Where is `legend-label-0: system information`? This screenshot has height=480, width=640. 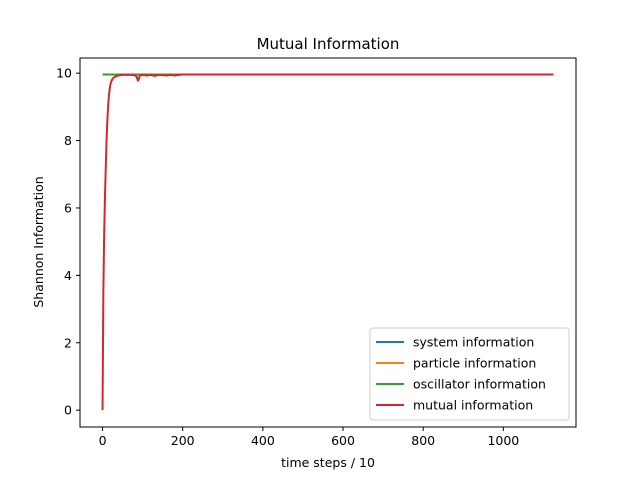
legend-label-0: system information is located at coordinates (473, 342).